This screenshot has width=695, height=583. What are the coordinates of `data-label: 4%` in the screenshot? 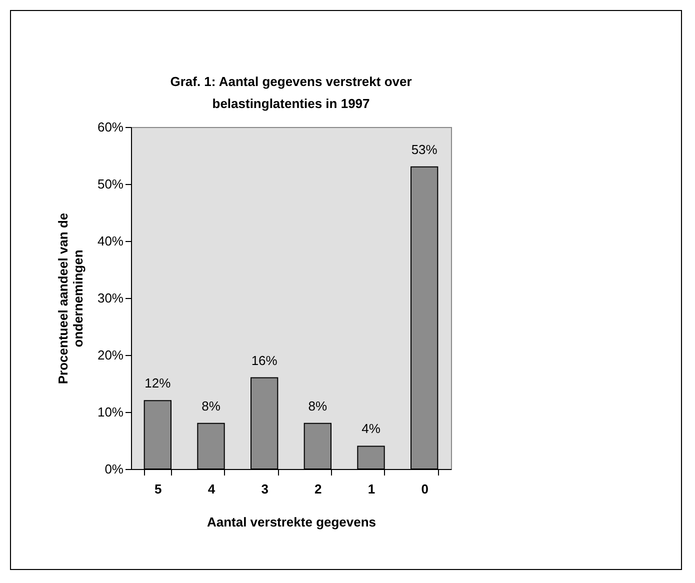 It's located at (371, 428).